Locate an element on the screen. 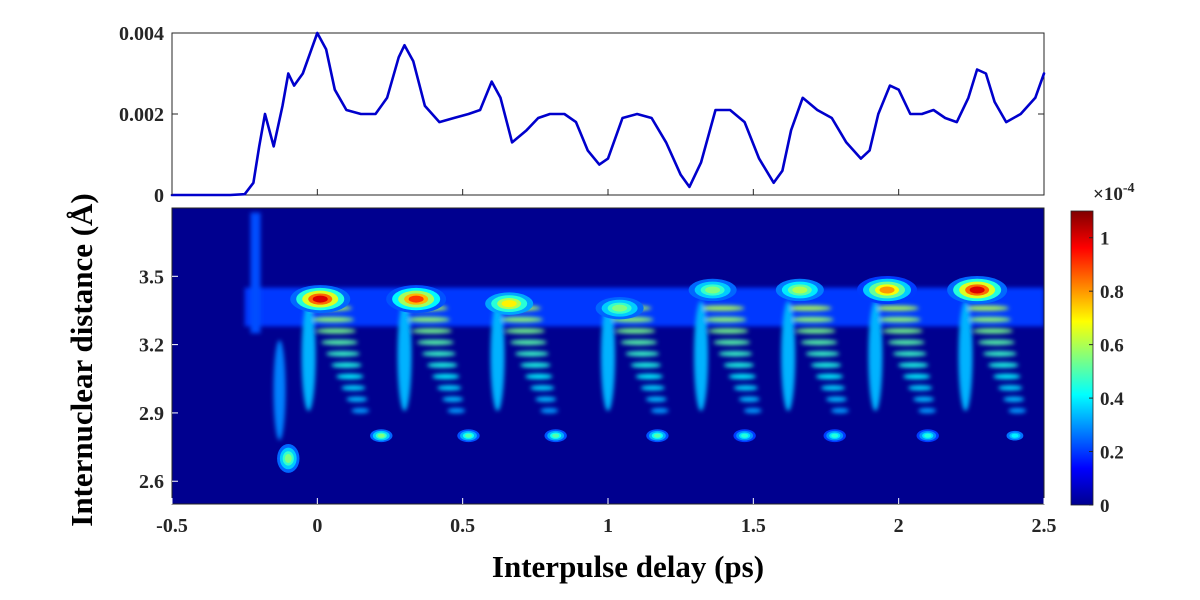  colorbar-exponent: ×10⁻⁴ is located at coordinates (1114, 193).